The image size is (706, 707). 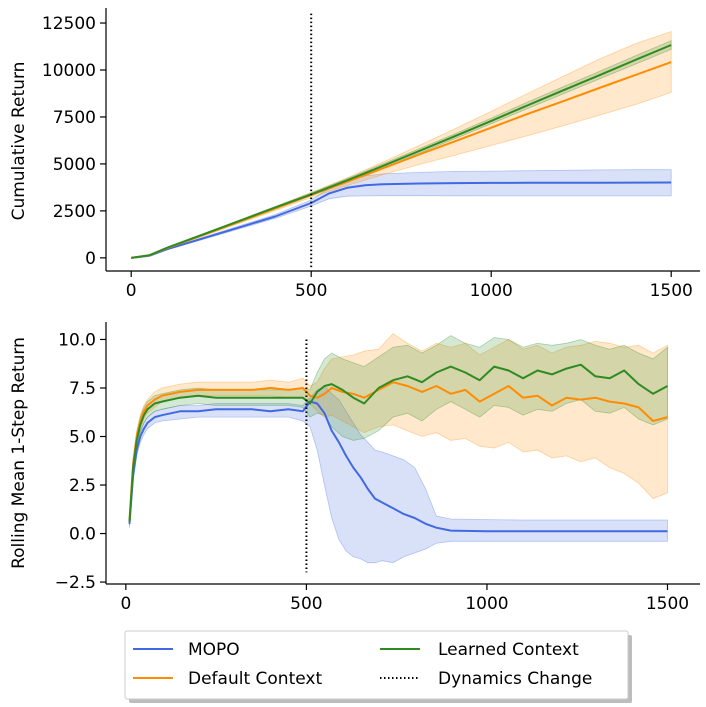 I want to click on y-tick-label: 5000, so click(x=74, y=165).